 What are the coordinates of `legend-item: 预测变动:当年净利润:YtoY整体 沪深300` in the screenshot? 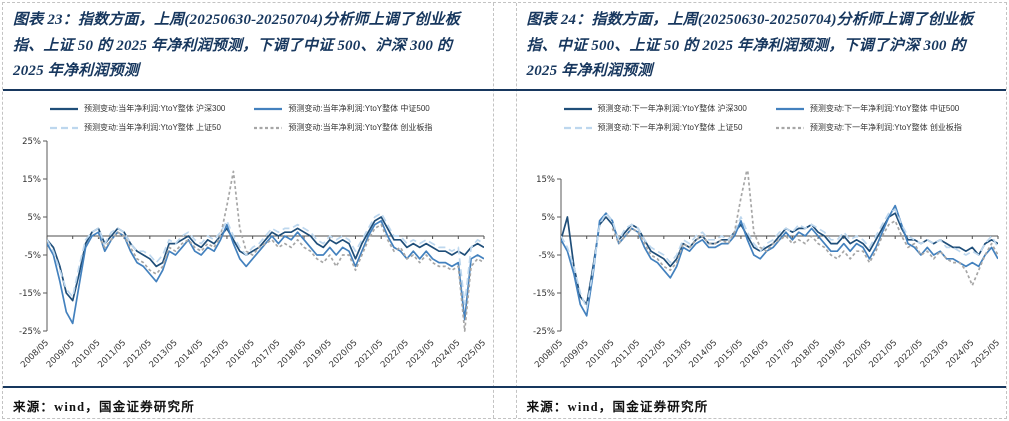 It's located at (137, 108).